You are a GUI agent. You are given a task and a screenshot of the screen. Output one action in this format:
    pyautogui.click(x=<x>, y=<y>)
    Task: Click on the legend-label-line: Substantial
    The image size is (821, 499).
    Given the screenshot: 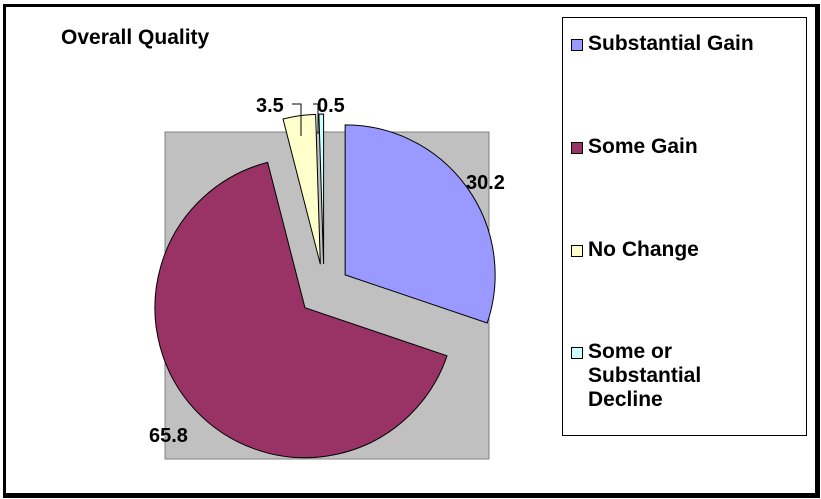 What is the action you would take?
    pyautogui.click(x=645, y=375)
    